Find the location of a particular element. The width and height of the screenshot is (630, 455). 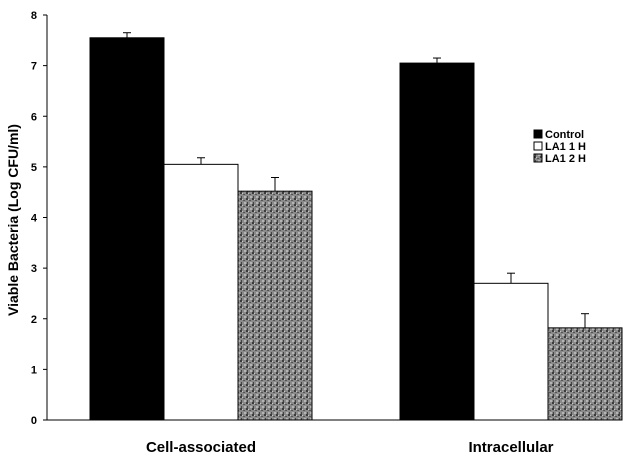

legend-swatch-la1-1-h is located at coordinates (538, 146).